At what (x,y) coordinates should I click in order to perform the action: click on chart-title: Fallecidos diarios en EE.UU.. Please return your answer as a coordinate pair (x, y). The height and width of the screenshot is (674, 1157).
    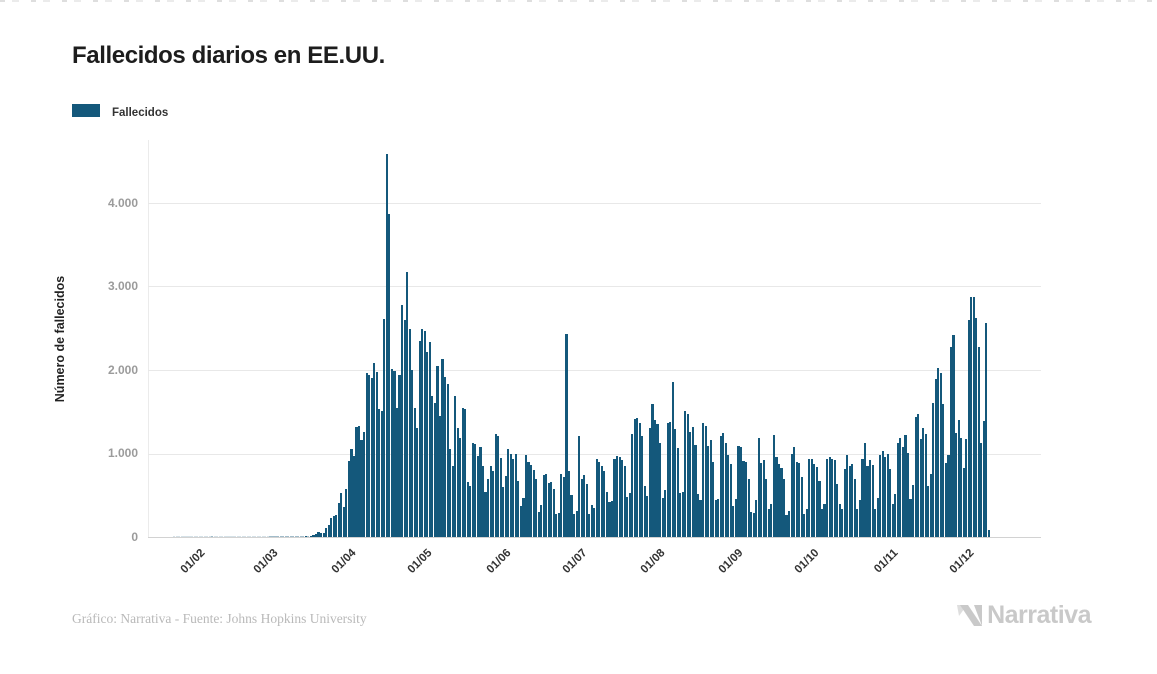
    Looking at the image, I should click on (228, 55).